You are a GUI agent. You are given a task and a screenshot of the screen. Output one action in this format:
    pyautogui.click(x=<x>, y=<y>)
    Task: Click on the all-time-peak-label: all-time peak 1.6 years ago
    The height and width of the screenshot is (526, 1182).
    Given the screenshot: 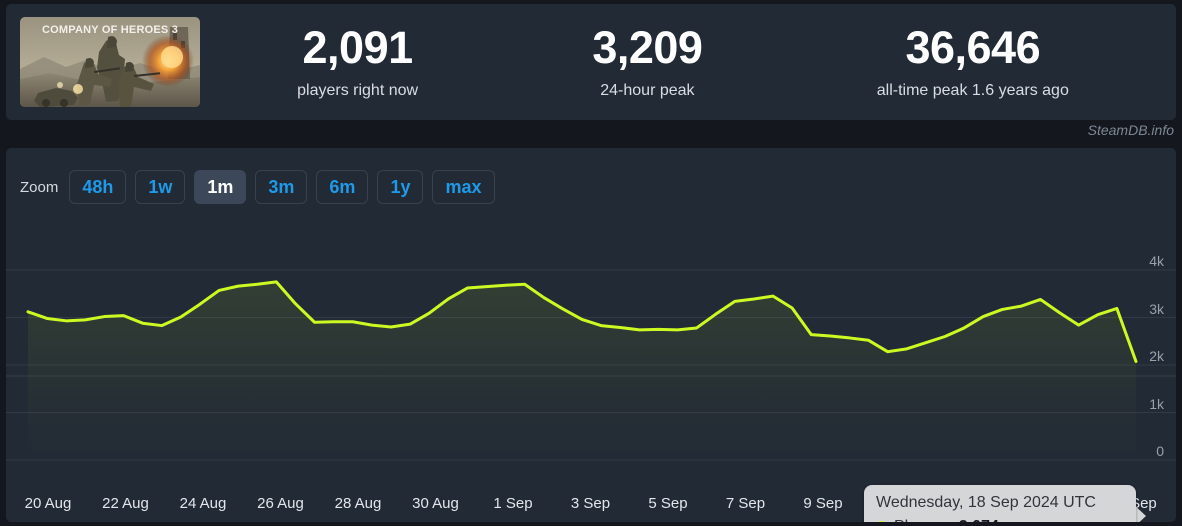 What is the action you would take?
    pyautogui.click(x=972, y=90)
    